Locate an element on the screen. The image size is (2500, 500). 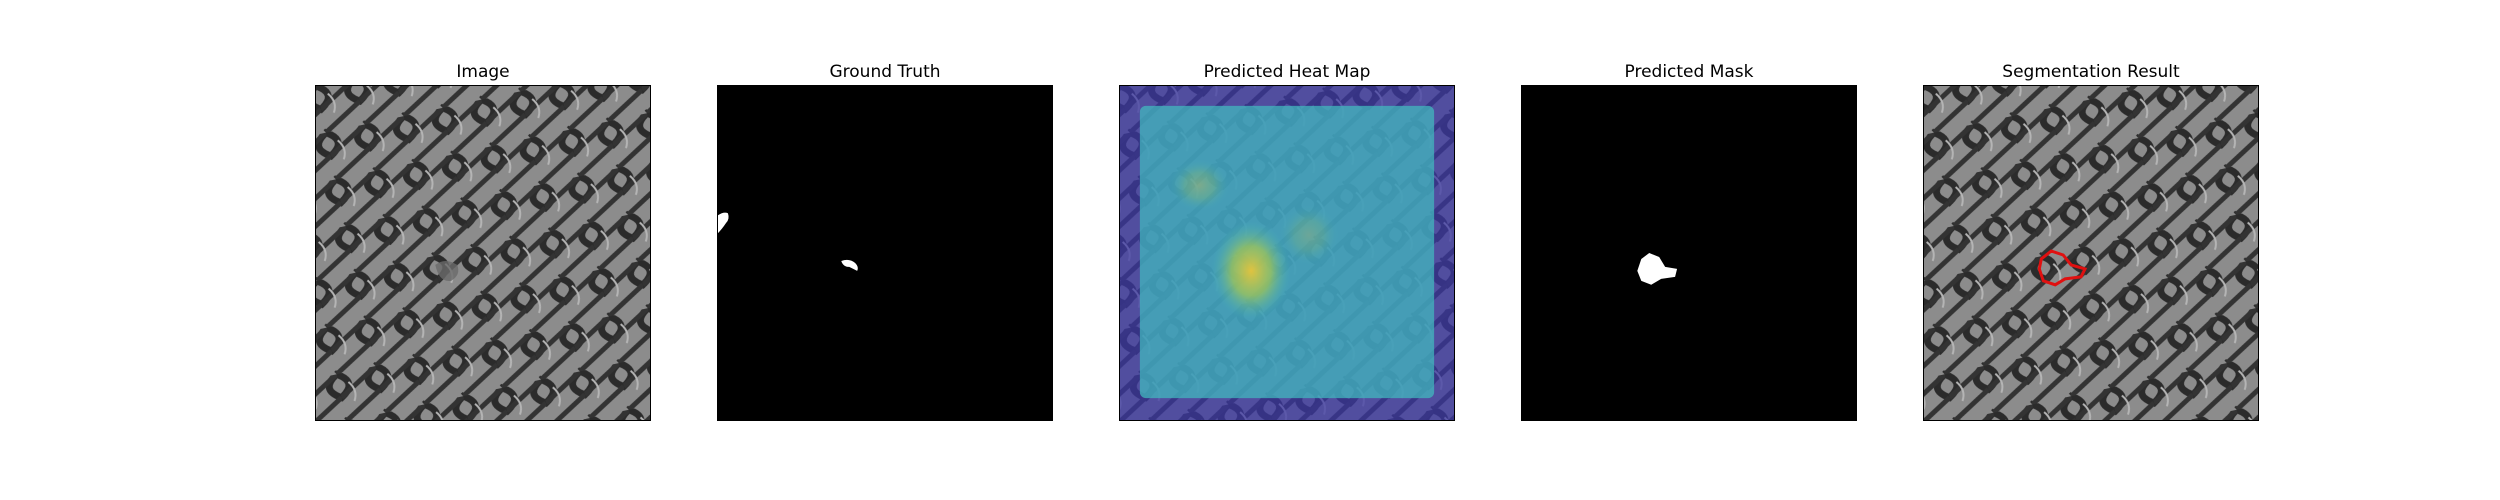
image-frame is located at coordinates (483, 253).